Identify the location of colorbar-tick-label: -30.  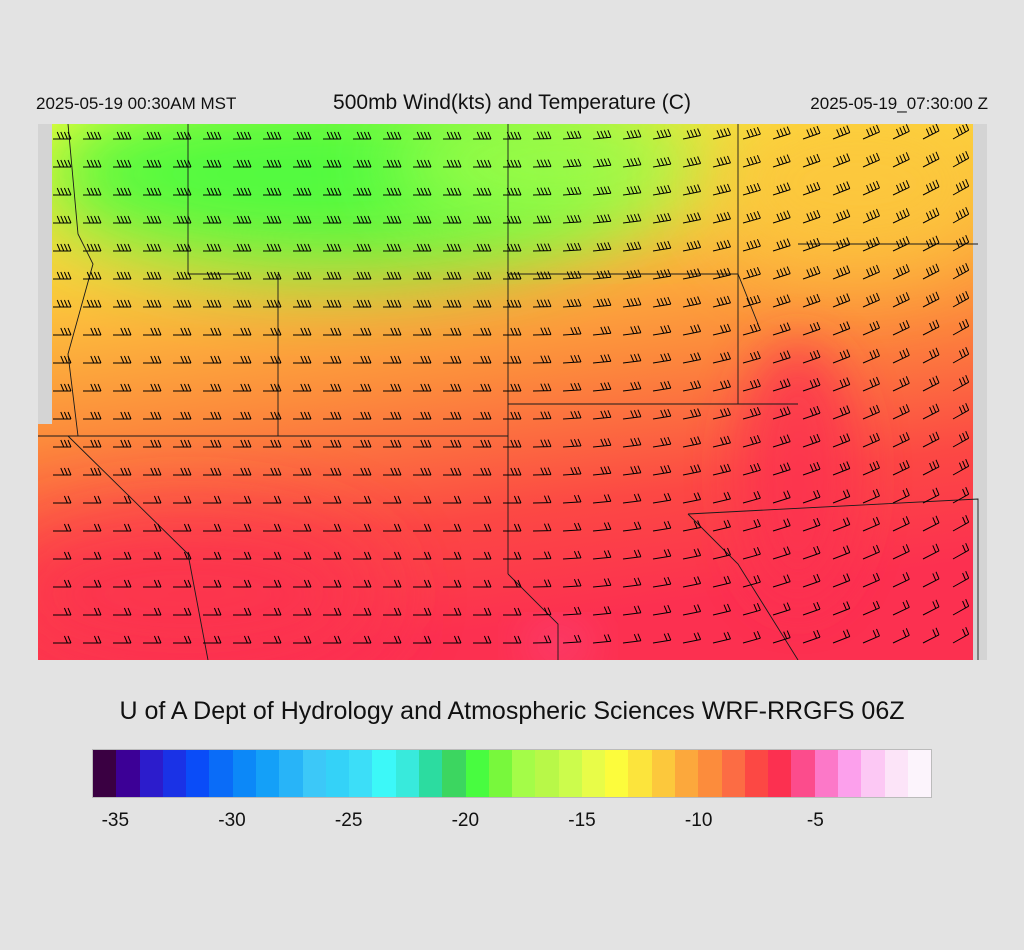
(232, 820).